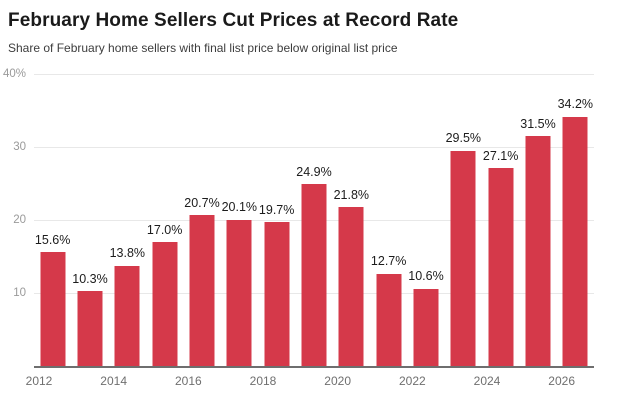 This screenshot has width=640, height=401. Describe the element at coordinates (412, 381) in the screenshot. I see `x-tick-label-2022: 2022` at that location.